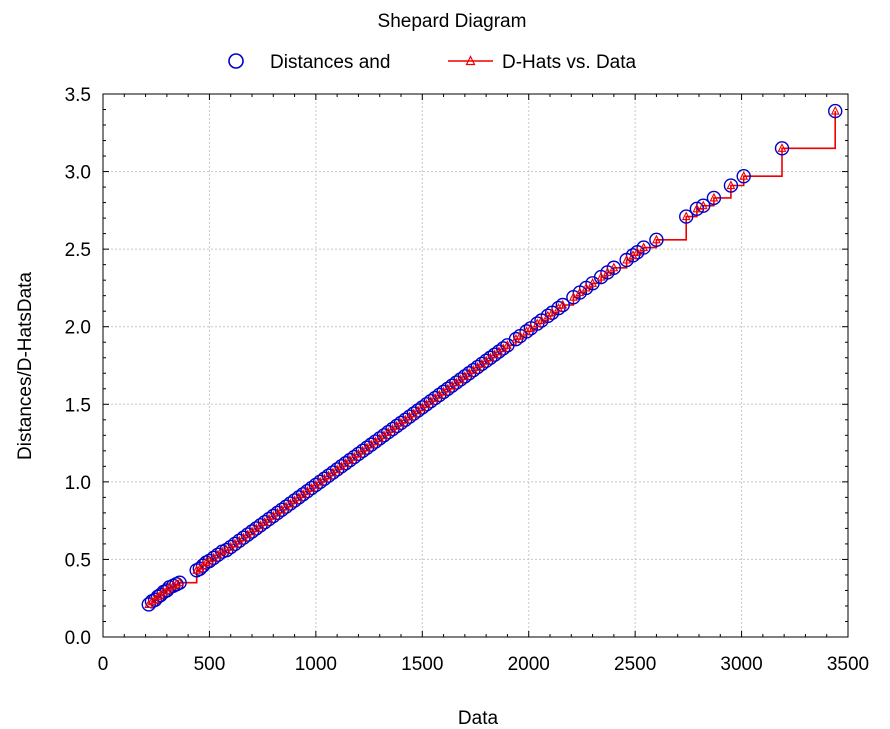 This screenshot has width=890, height=729. What do you see at coordinates (78, 328) in the screenshot?
I see `y-tick-label: 2.0` at bounding box center [78, 328].